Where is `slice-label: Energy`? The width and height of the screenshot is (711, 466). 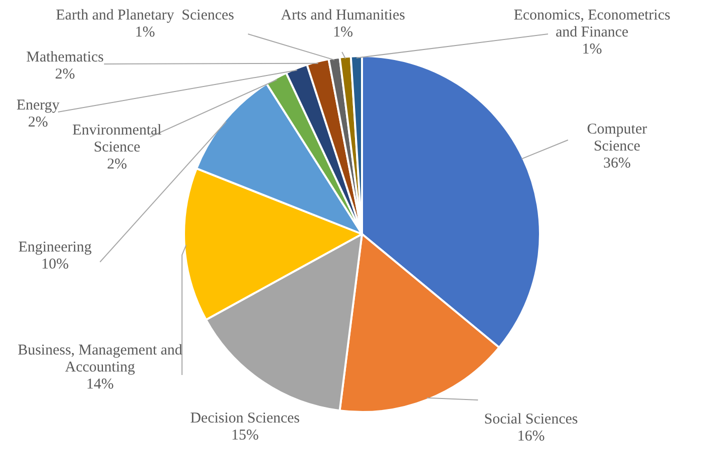 slice-label: Energy is located at coordinates (38, 105).